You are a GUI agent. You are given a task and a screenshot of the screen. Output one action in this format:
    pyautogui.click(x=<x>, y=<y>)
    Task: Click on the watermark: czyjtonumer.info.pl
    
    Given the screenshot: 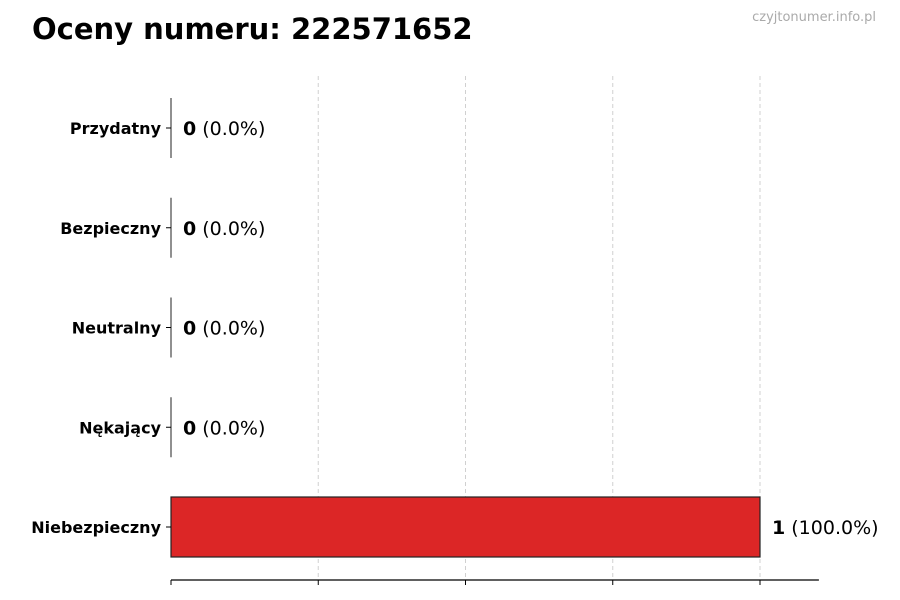 What is the action you would take?
    pyautogui.click(x=814, y=17)
    